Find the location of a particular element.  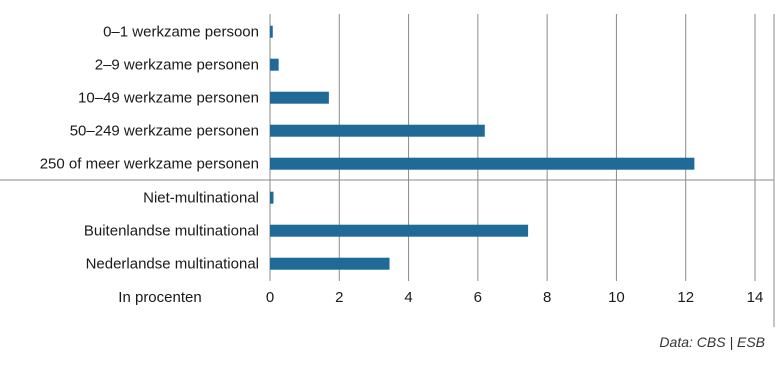

x-tick-label: 10 is located at coordinates (616, 297).